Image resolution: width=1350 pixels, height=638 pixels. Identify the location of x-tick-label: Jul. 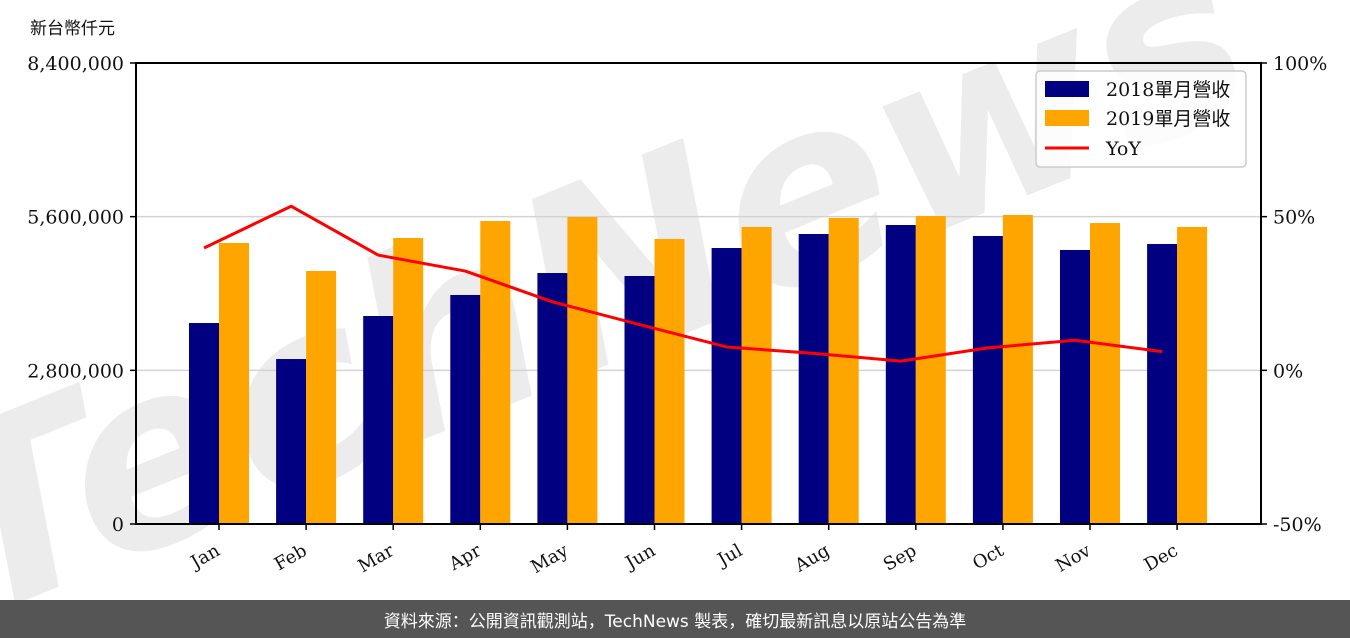
(730, 556).